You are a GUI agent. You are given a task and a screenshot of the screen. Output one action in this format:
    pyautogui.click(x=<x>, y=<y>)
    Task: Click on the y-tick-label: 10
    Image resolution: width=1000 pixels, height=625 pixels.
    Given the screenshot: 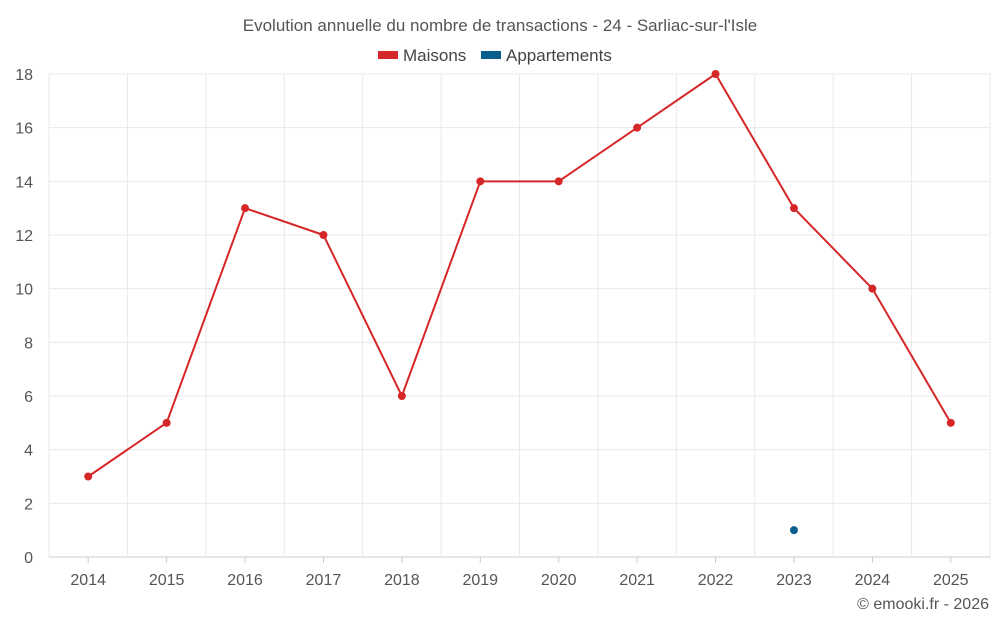 What is the action you would take?
    pyautogui.click(x=24, y=290)
    